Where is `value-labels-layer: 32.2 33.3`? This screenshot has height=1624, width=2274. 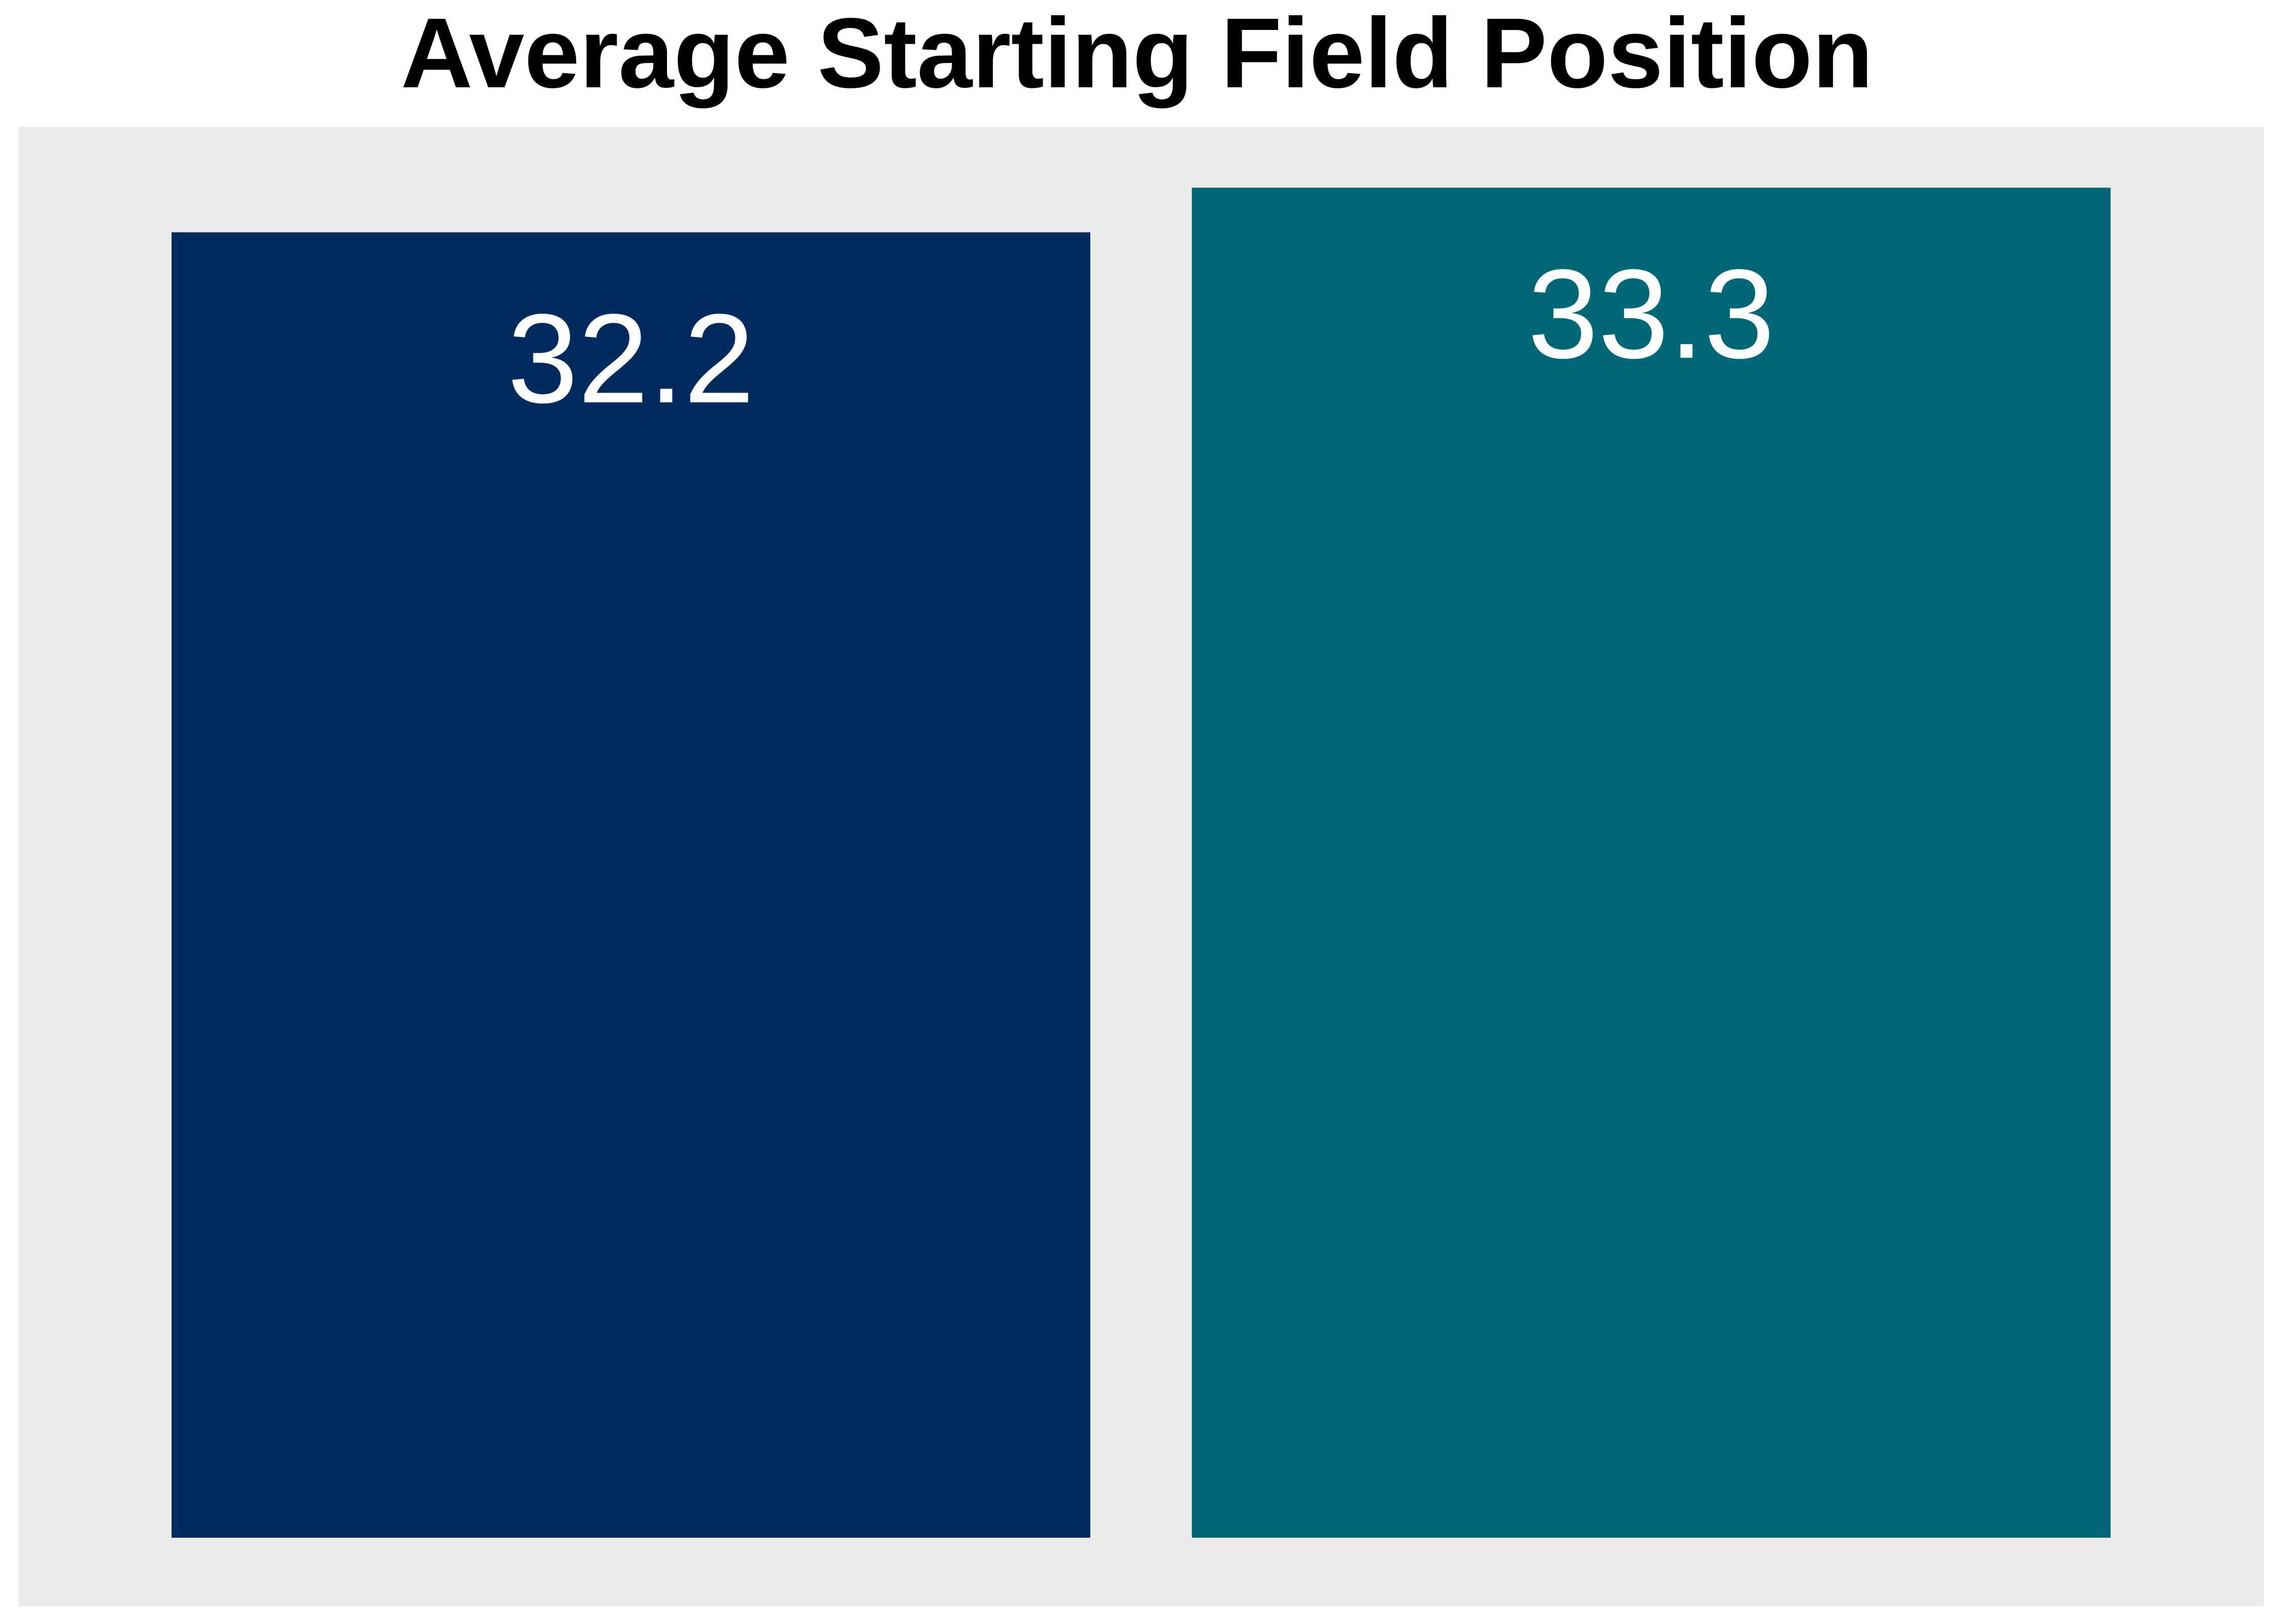
value-labels-layer: 32.2 33.3 is located at coordinates (1141, 336).